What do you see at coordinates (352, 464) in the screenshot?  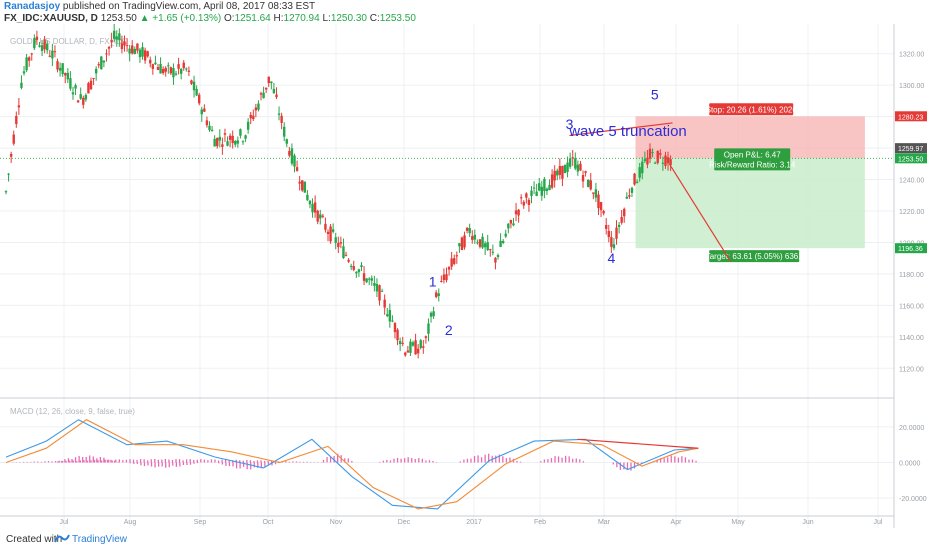 I see `macd-pane` at bounding box center [352, 464].